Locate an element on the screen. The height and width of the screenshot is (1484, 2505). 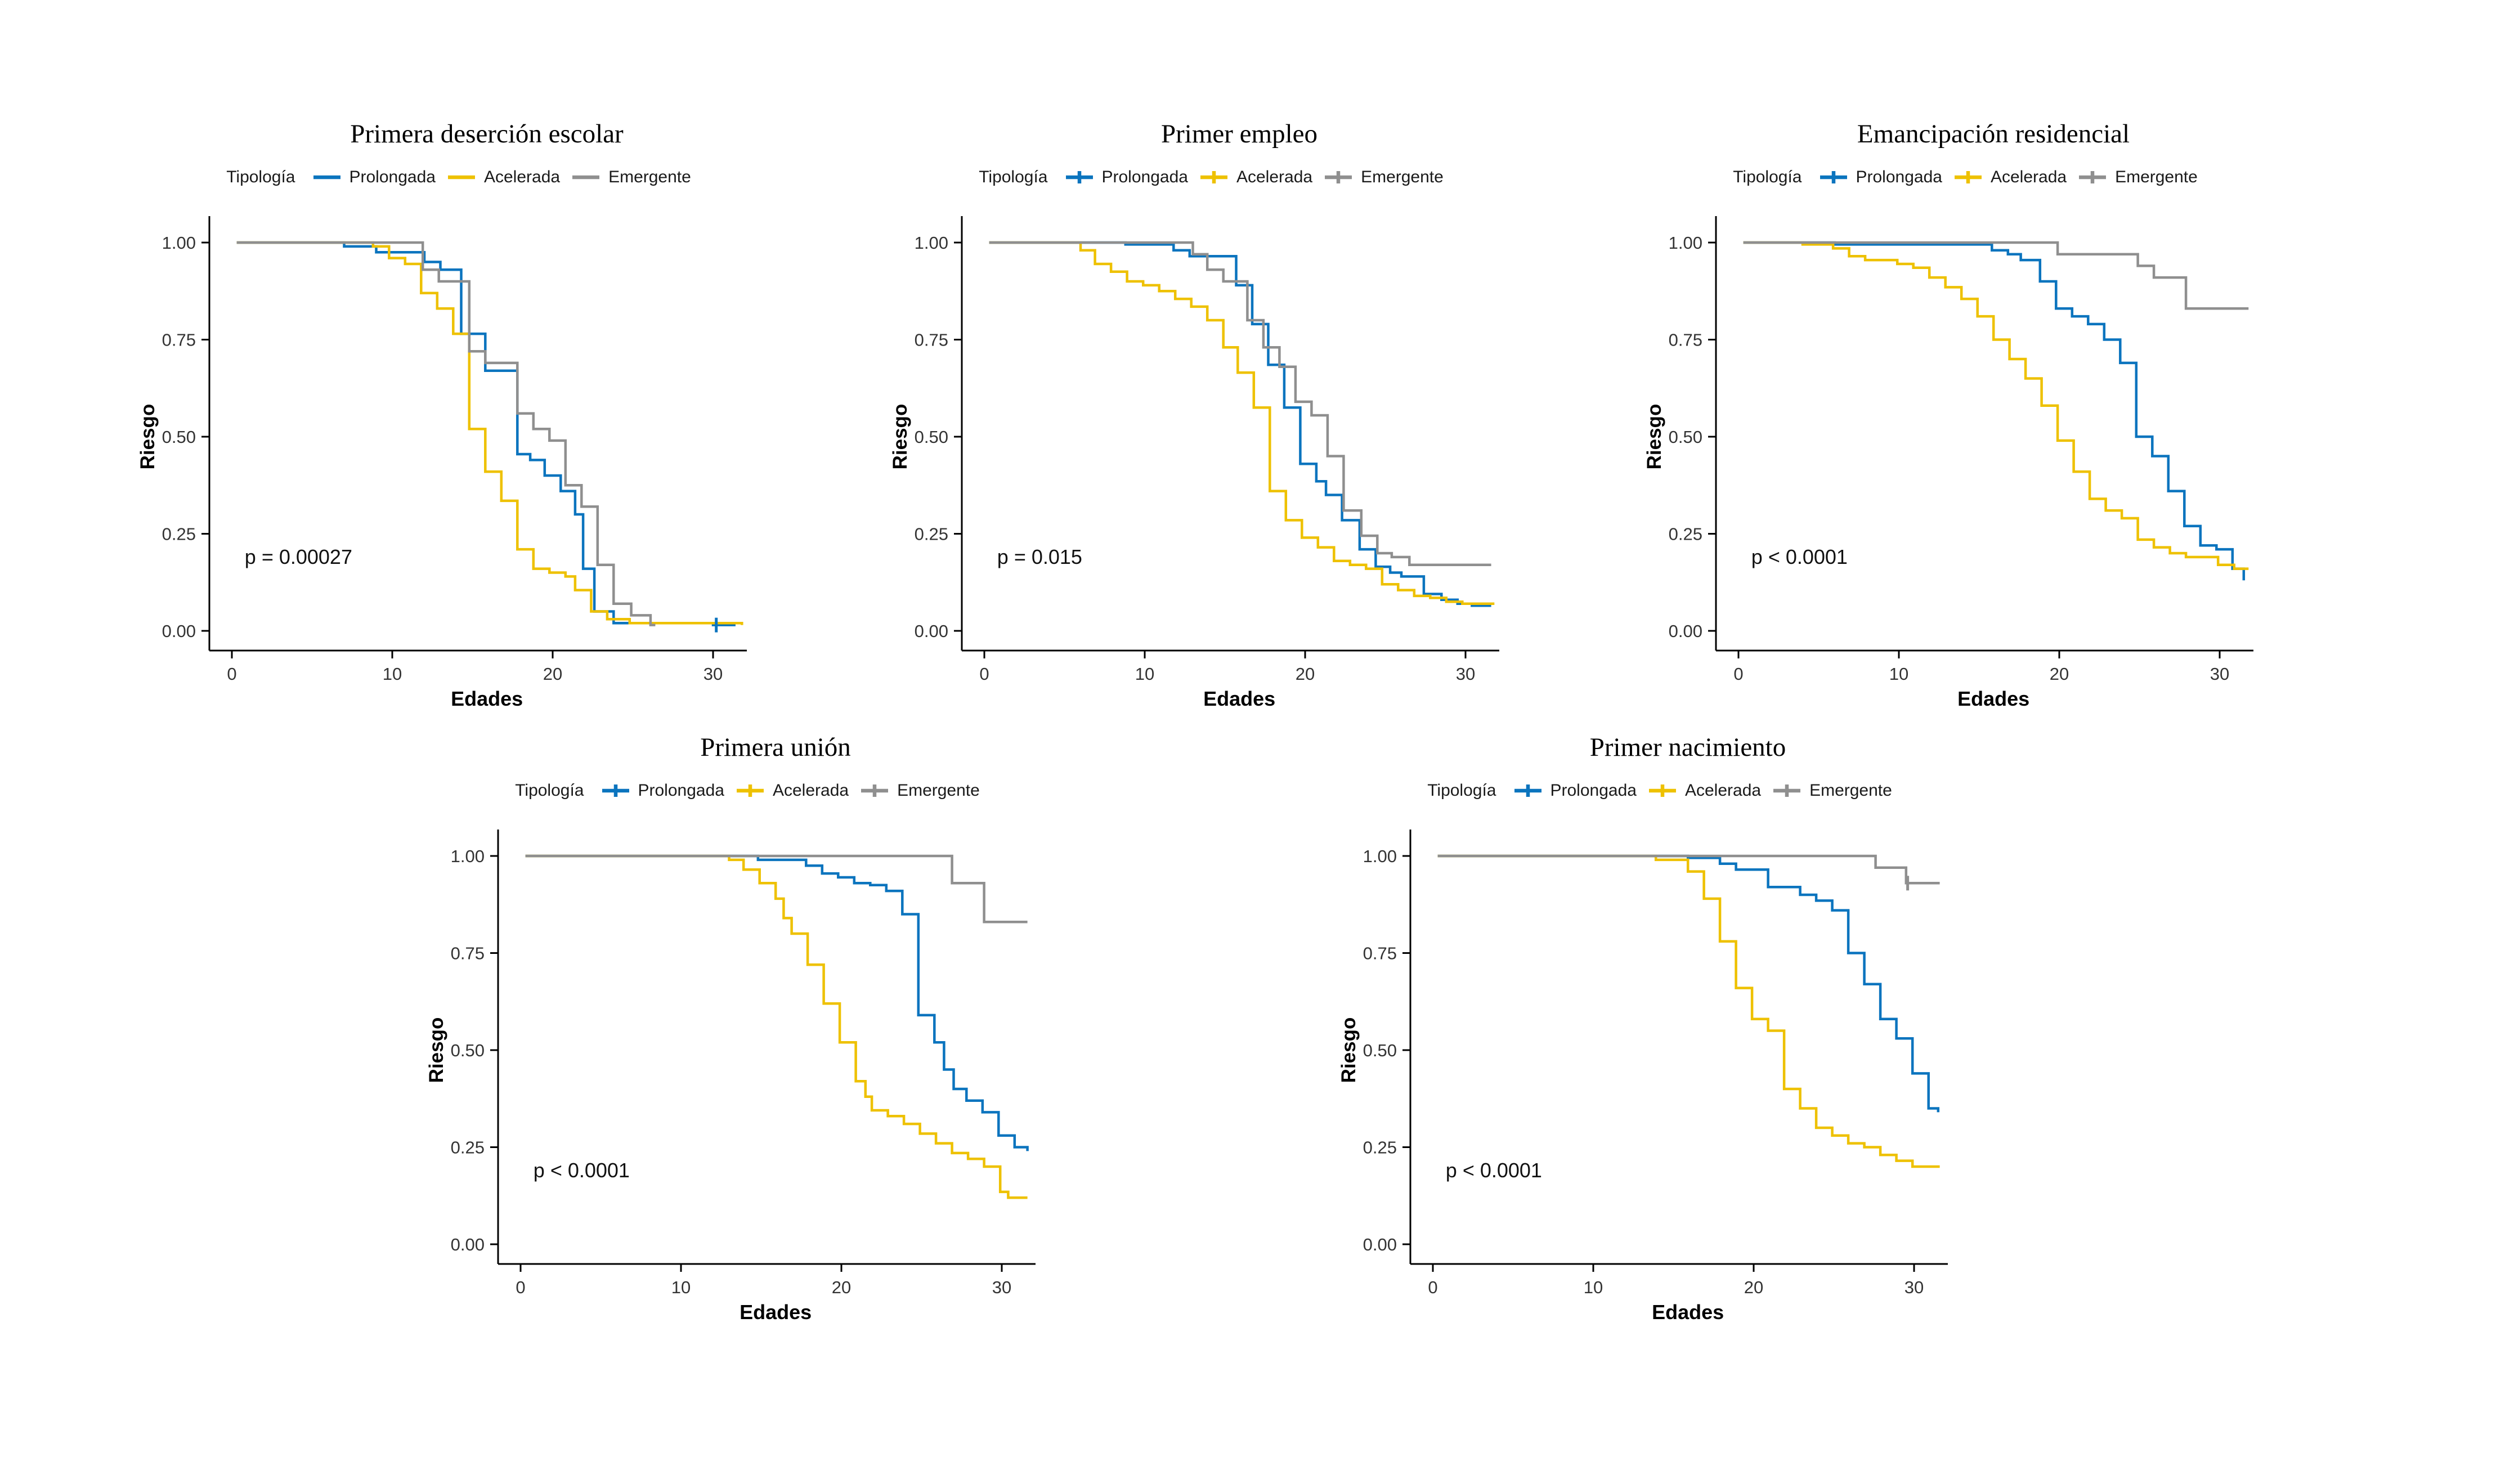
panel-title: Primera unión is located at coordinates (776, 748).